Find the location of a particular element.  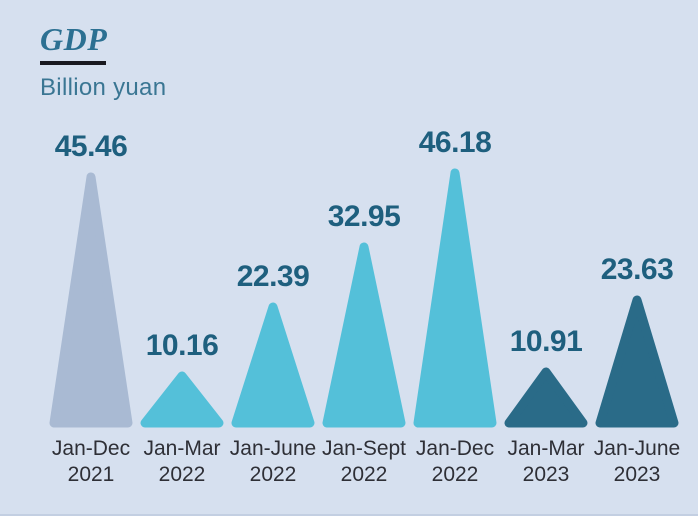

value-label: 23.63 is located at coordinates (637, 269).